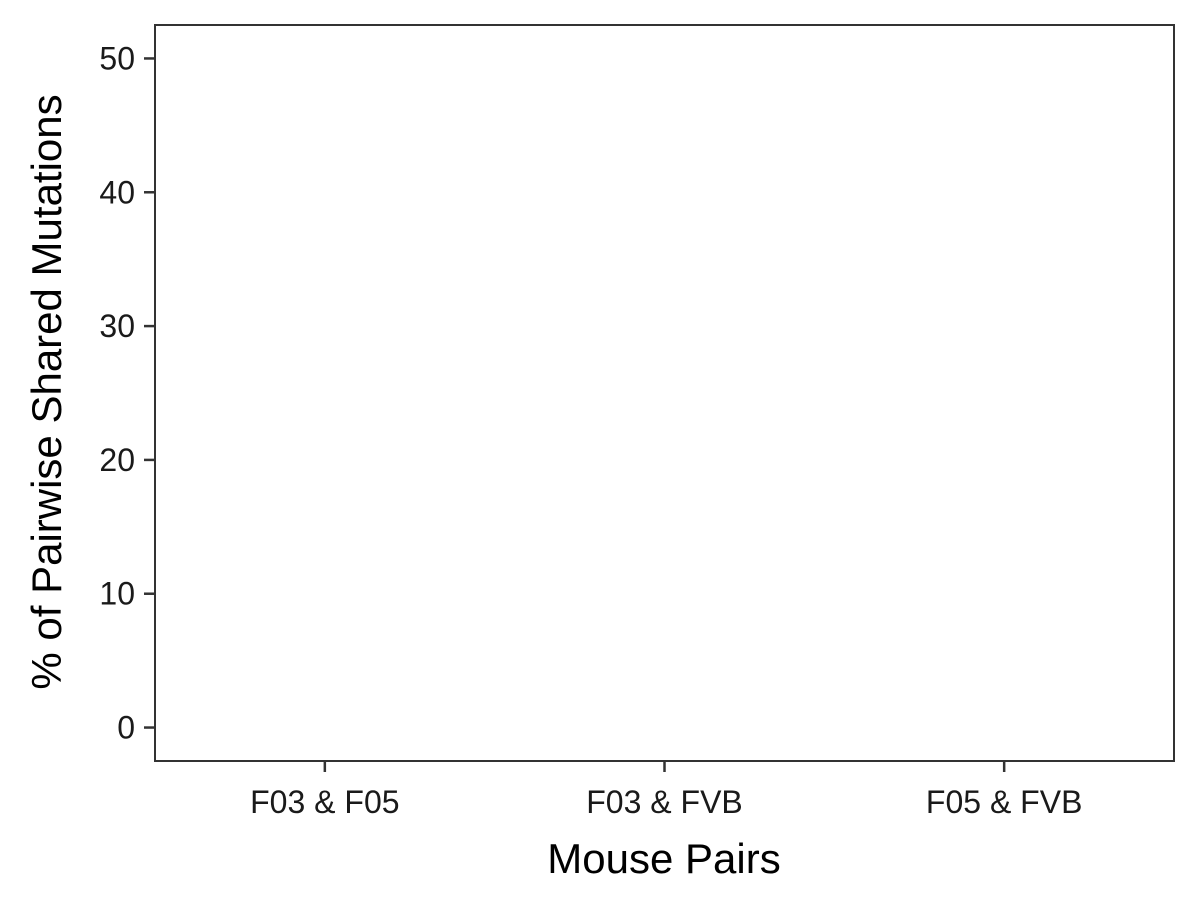 The height and width of the screenshot is (900, 1200). Describe the element at coordinates (117, 326) in the screenshot. I see `y-tick-label: 30` at that location.